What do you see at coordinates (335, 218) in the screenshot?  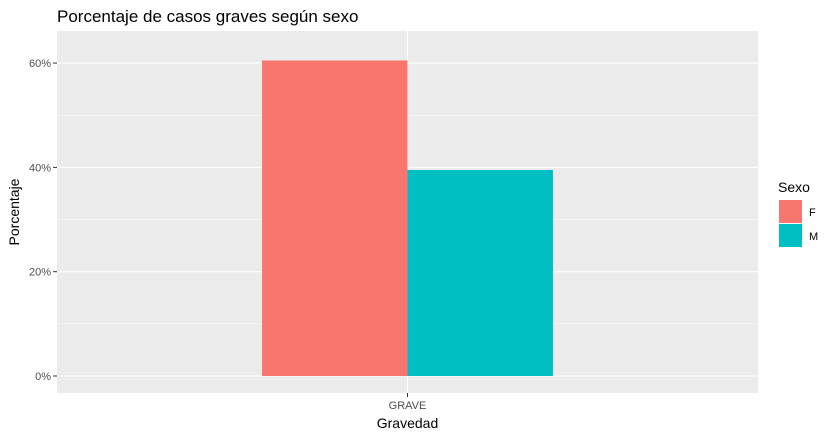 I see `bar-f-grave` at bounding box center [335, 218].